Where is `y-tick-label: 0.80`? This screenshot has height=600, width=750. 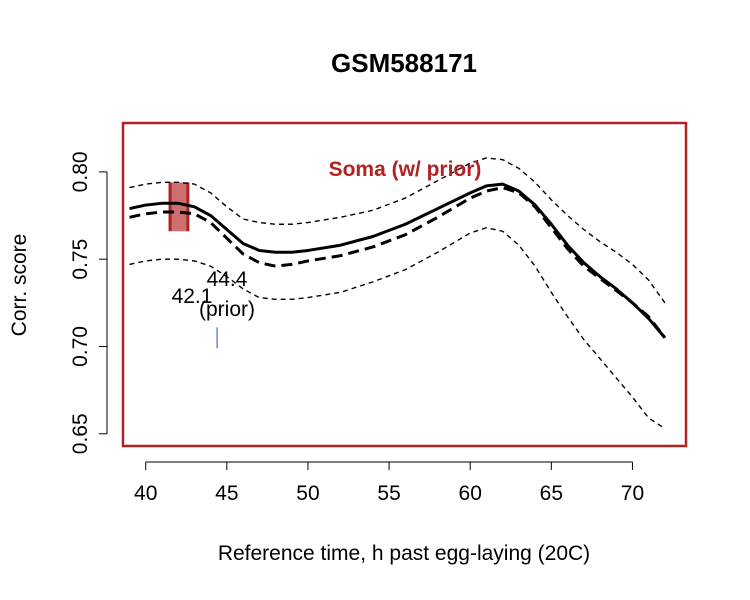
y-tick-label: 0.80 is located at coordinates (80, 171).